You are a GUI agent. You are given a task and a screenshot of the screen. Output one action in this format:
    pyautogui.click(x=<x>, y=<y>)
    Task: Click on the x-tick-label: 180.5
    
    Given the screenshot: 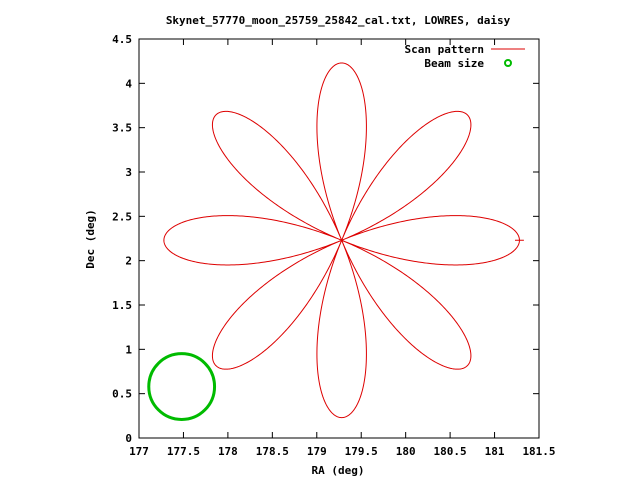 What is the action you would take?
    pyautogui.click(x=450, y=451)
    